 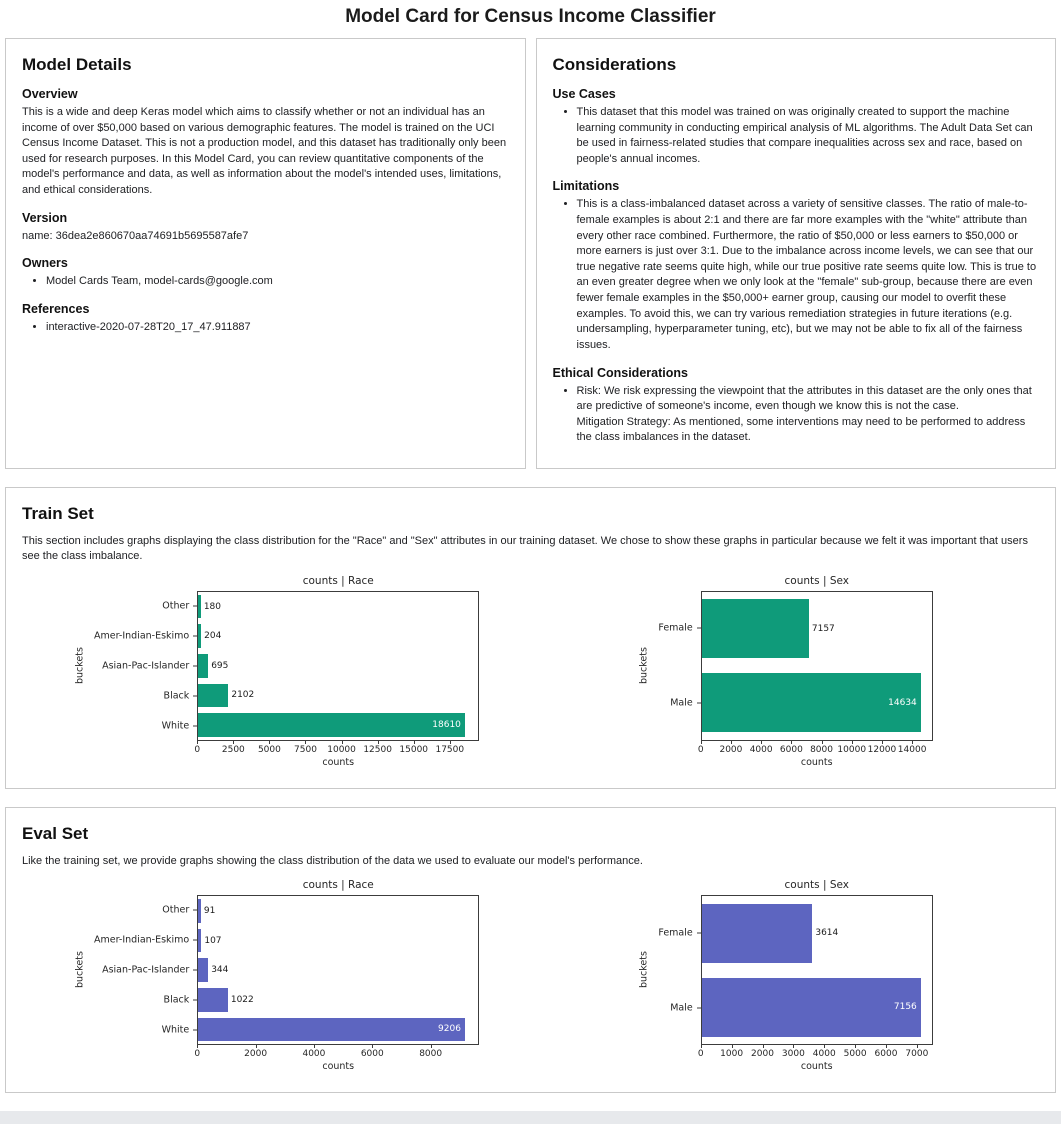 I want to click on bar-white: 9206, so click(x=331, y=1029).